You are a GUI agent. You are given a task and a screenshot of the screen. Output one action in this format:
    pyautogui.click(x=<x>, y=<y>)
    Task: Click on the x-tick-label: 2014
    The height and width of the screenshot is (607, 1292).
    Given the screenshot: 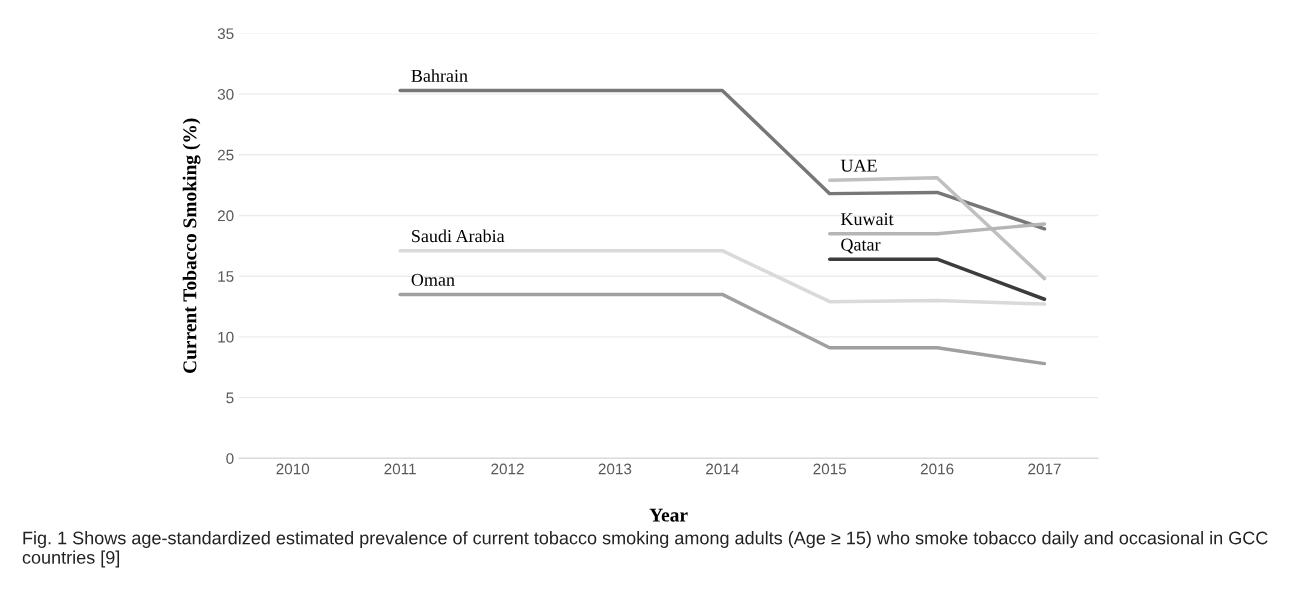 What is the action you would take?
    pyautogui.click(x=722, y=469)
    